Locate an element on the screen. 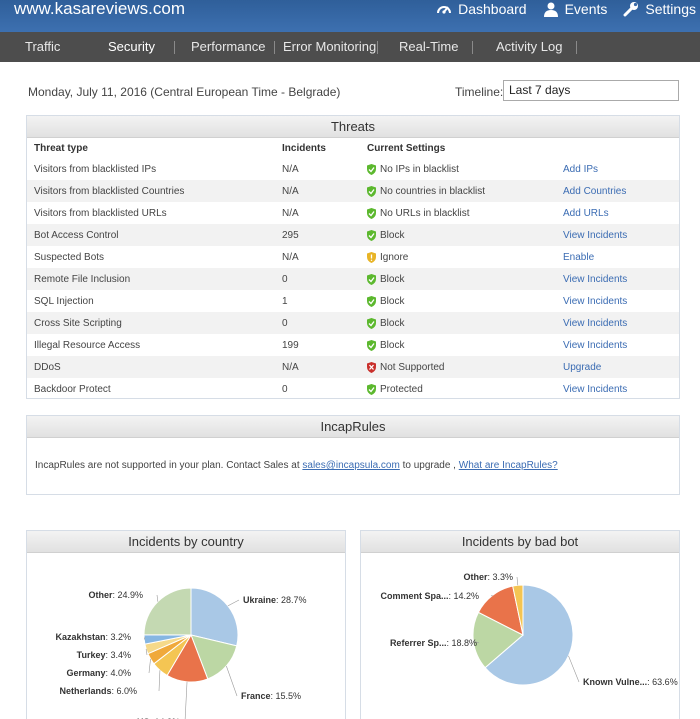 The width and height of the screenshot is (700, 719). nav-events-label: Events is located at coordinates (586, 9).